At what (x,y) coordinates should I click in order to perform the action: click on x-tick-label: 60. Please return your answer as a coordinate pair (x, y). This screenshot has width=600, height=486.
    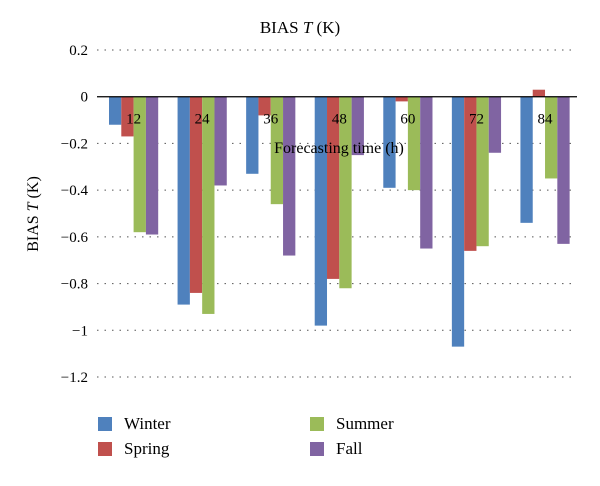
    Looking at the image, I should click on (407, 120).